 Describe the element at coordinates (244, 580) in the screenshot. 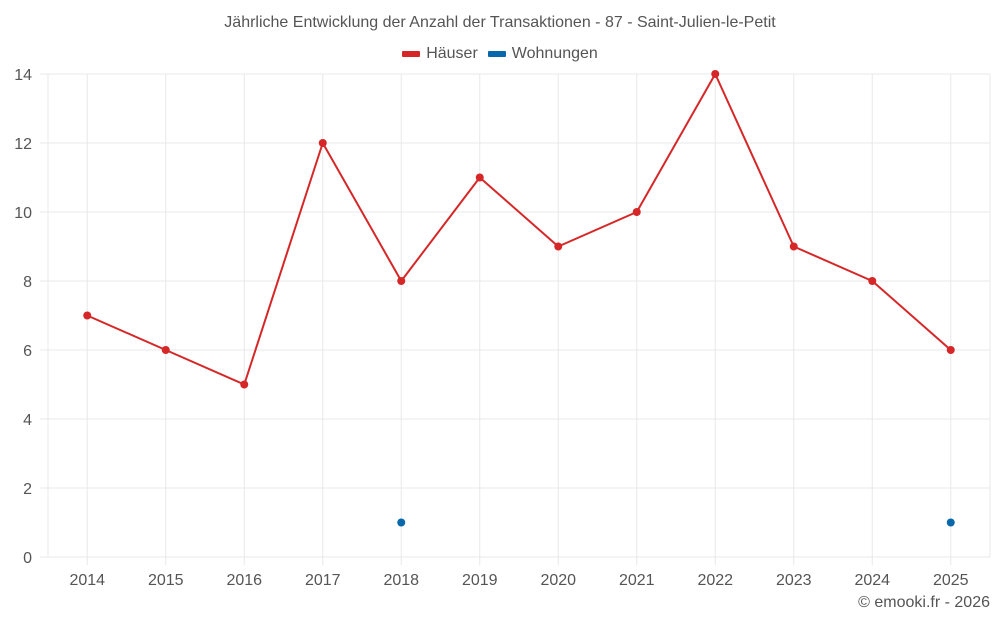

I see `x-tick-label: 2016` at that location.